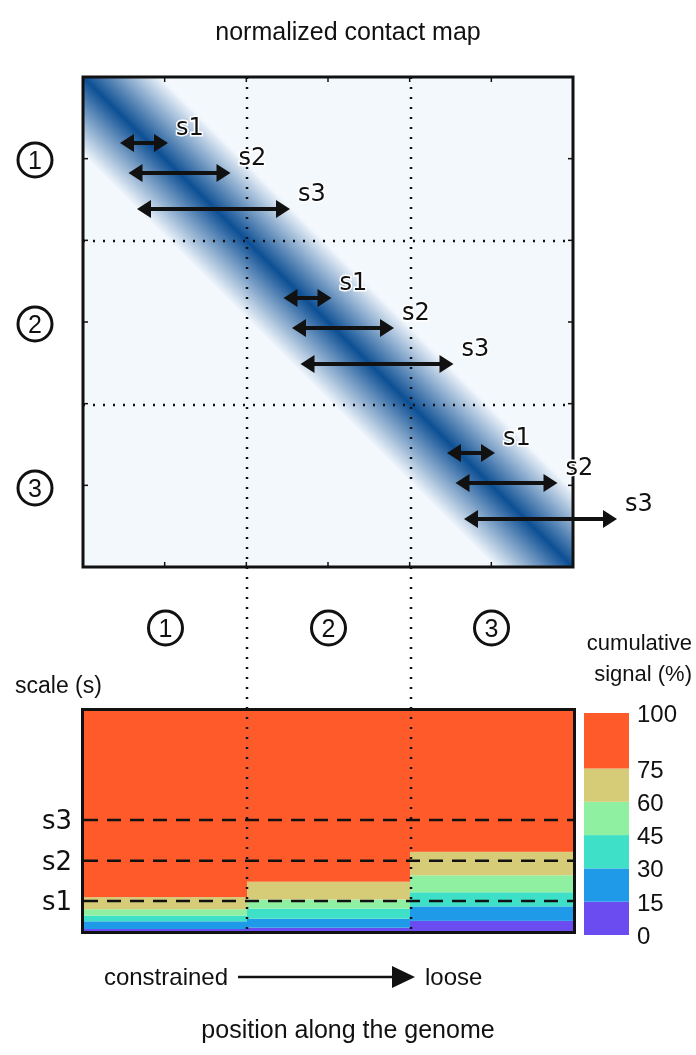  Describe the element at coordinates (650, 769) in the screenshot. I see `color-bar-label: 75` at that location.